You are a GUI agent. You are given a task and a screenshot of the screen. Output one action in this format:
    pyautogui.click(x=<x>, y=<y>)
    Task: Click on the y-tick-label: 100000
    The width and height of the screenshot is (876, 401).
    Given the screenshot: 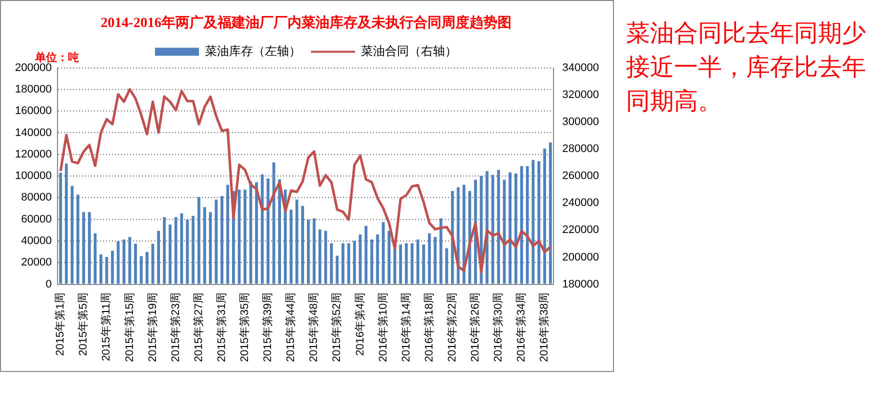 What is the action you would take?
    pyautogui.click(x=33, y=176)
    